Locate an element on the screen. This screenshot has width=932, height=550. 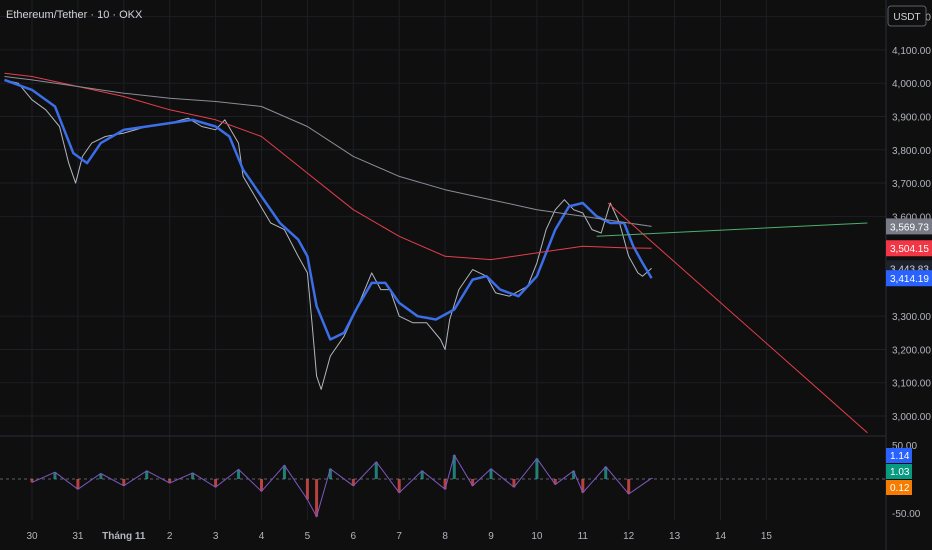
currency-label: USDT is located at coordinates (906, 17).